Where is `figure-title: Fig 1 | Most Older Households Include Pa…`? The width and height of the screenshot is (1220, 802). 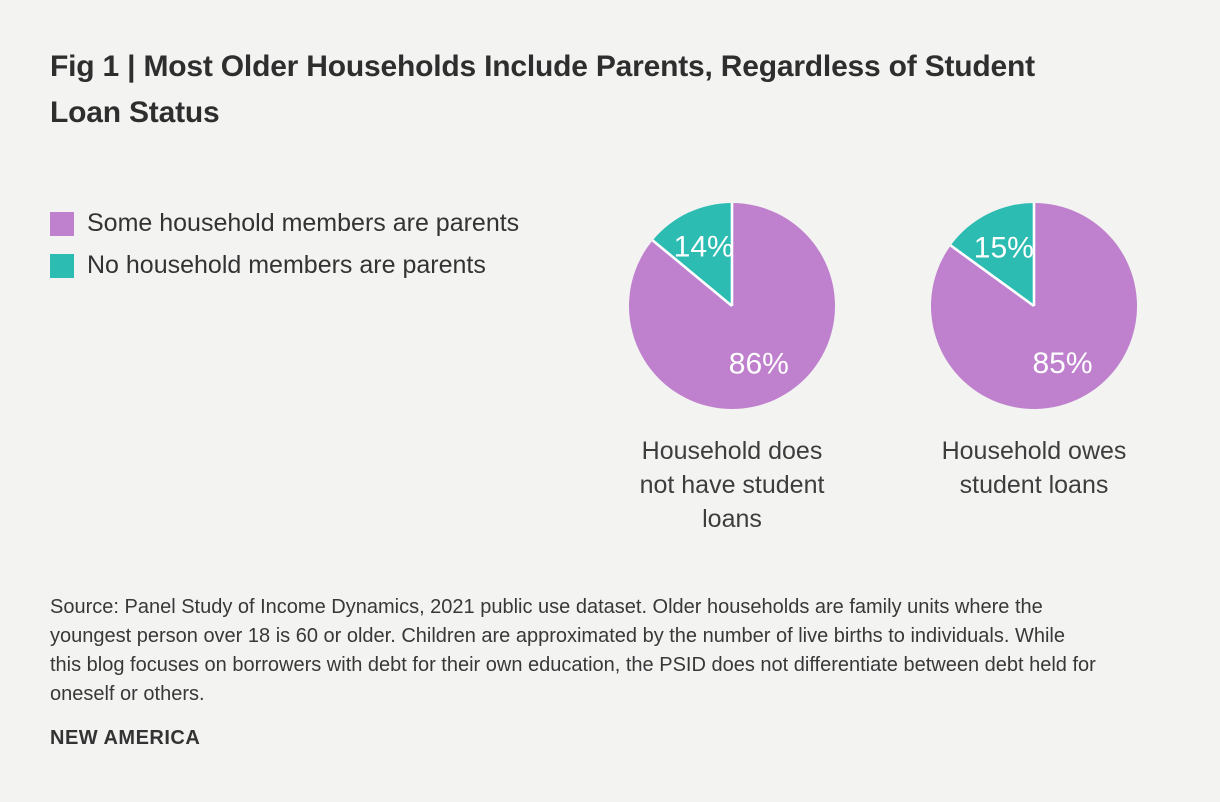
figure-title: Fig 1 | Most Older Households Include Pa… is located at coordinates (542, 89).